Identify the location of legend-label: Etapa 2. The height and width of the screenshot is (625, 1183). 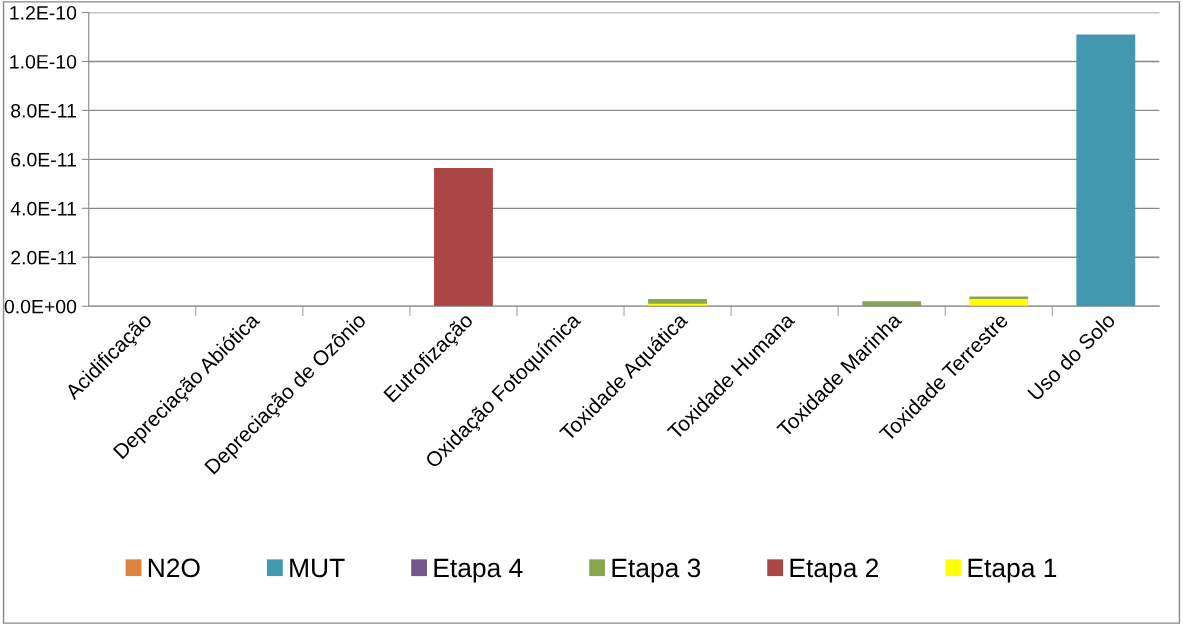
(834, 570).